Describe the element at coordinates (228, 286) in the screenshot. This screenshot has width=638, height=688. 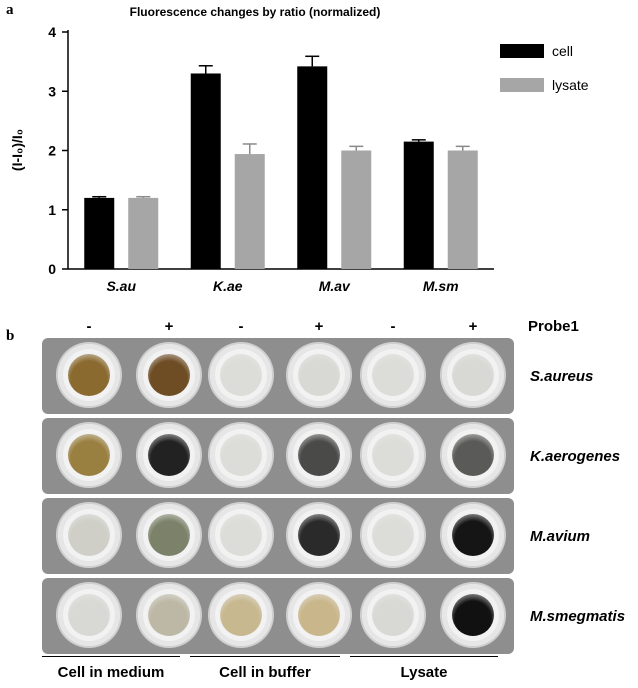
I see `x-tick-label: K.ae` at that location.